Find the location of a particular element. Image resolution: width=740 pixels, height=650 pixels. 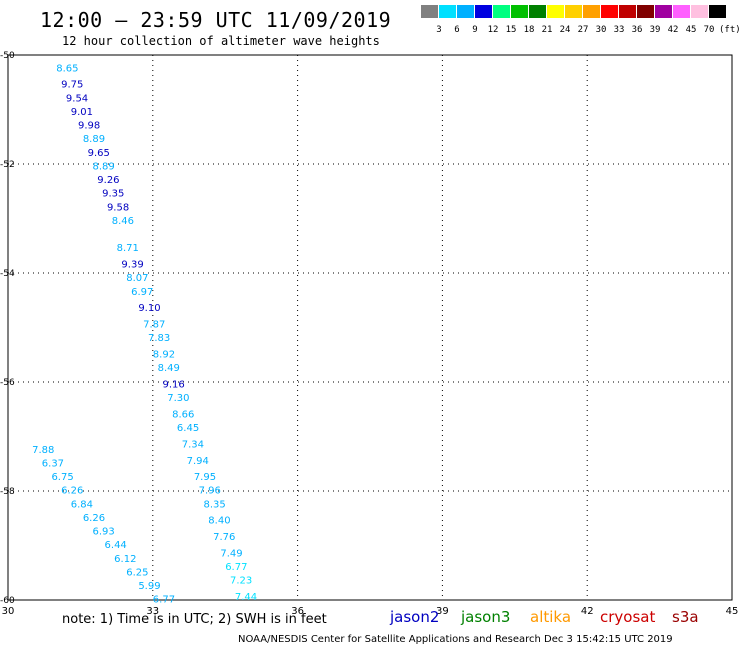

swh-value: 6.84 is located at coordinates (82, 504).